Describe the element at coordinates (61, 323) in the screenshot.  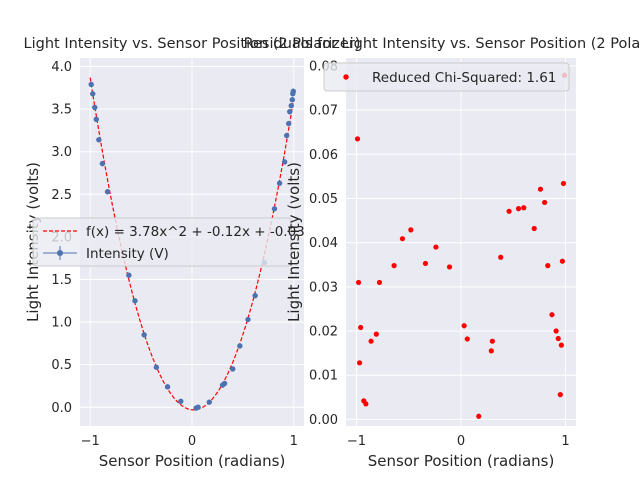
I see `y-tick-label: 1.0` at that location.